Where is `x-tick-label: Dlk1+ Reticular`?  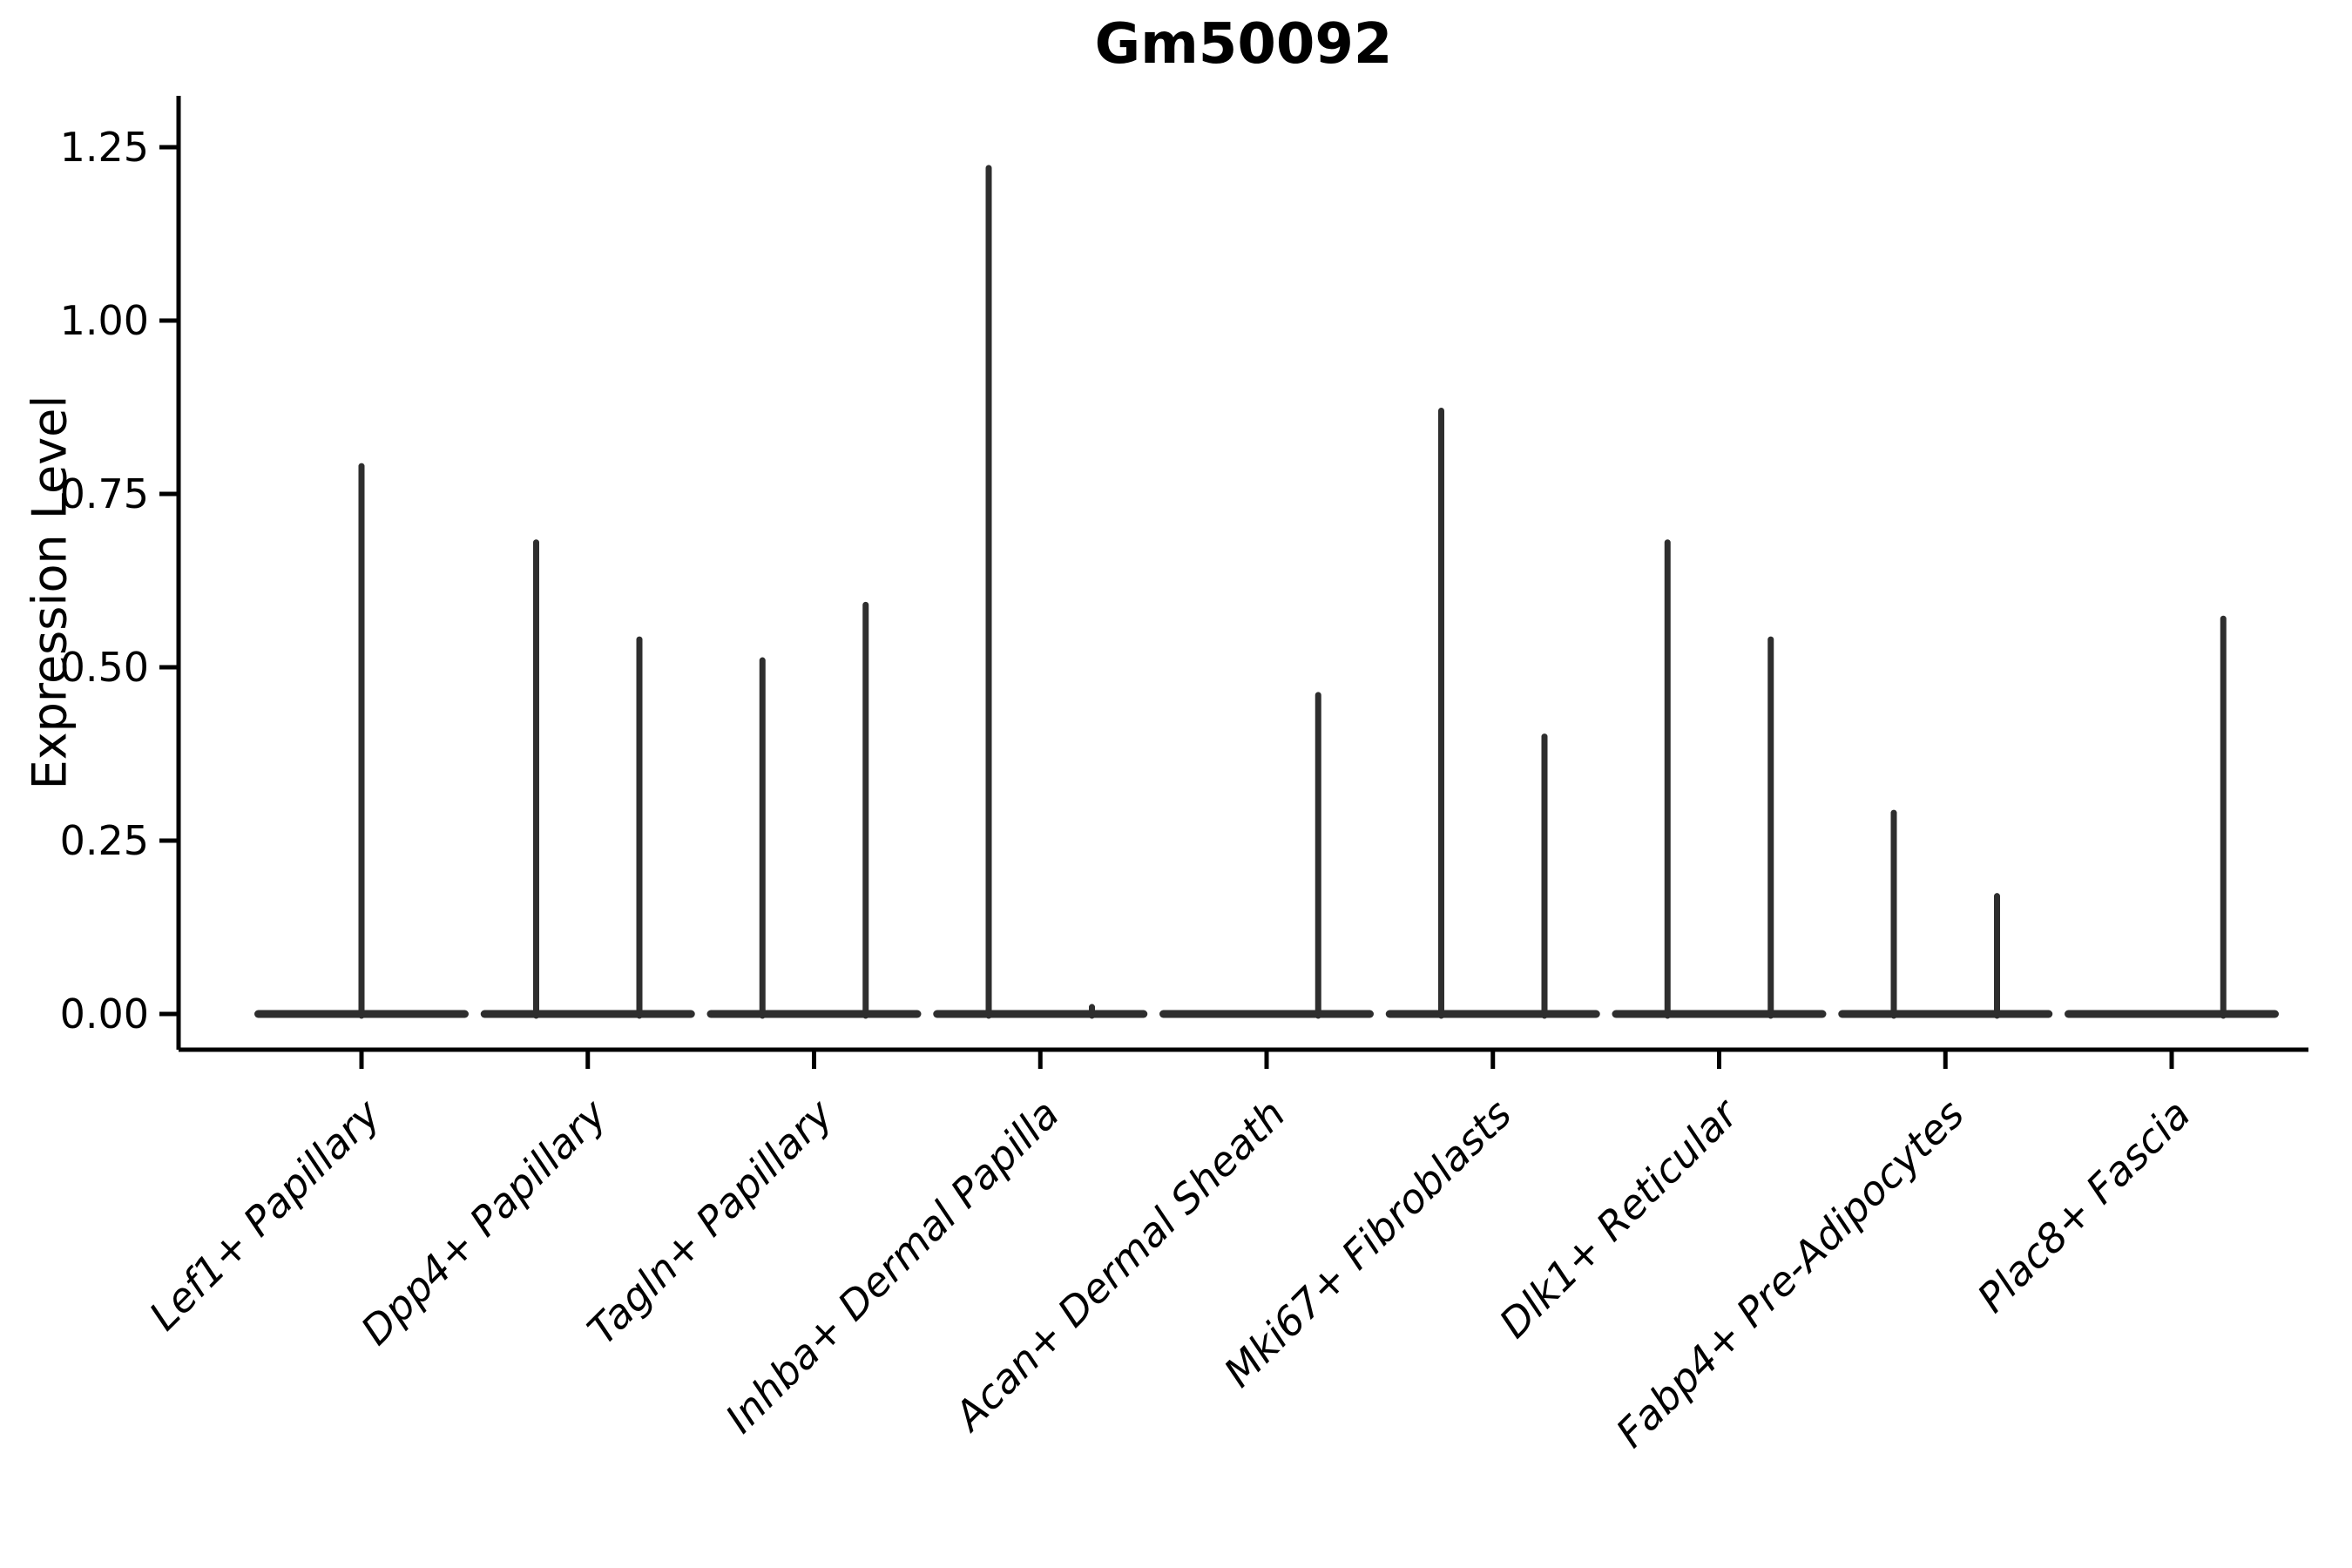 x-tick-label: Dlk1+ Reticular is located at coordinates (1619, 1217).